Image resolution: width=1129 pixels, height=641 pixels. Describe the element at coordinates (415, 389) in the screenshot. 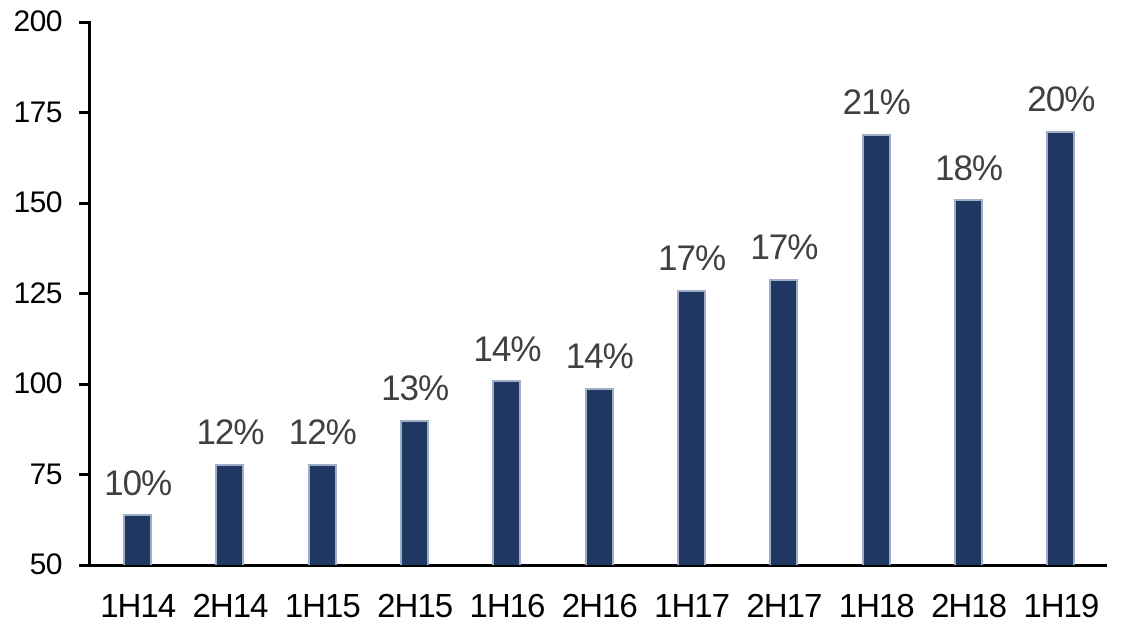

I see `bar-data-label: 13%` at that location.